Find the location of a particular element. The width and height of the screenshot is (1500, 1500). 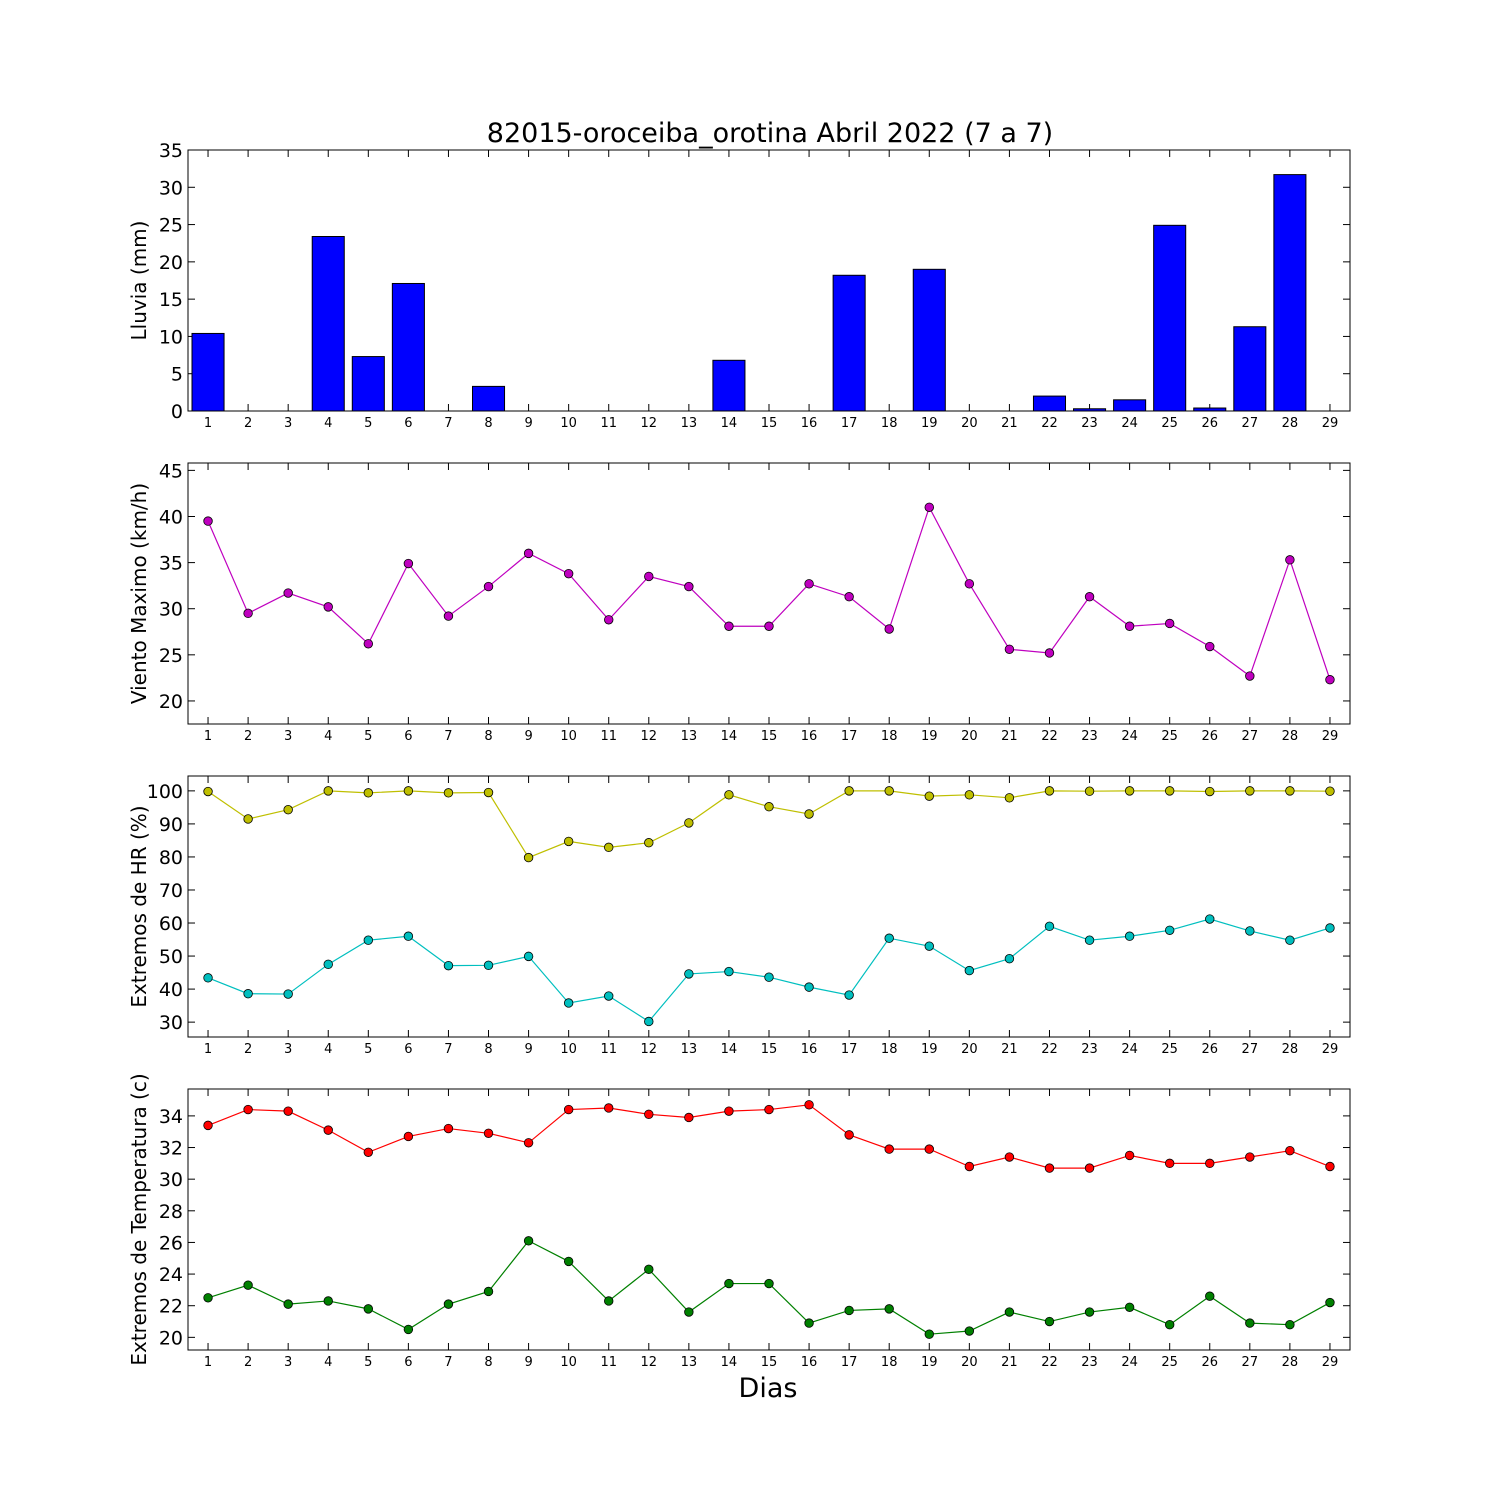

y-tick-label: 5 is located at coordinates (177, 375).